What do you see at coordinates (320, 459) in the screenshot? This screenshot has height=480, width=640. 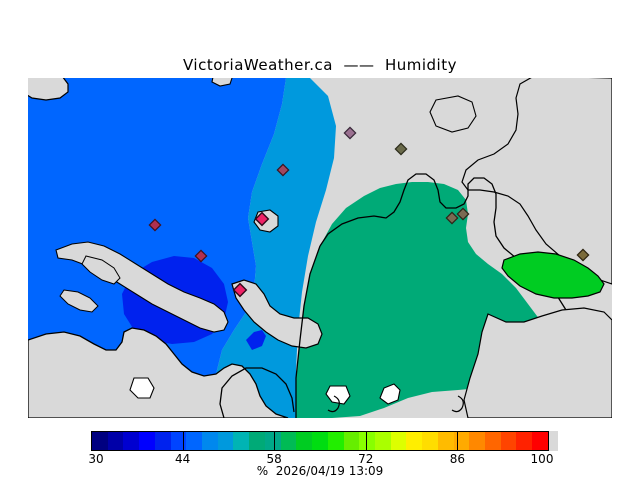 I see `colorbar-tick-labels: 30 44 58 72 86 100` at bounding box center [320, 459].